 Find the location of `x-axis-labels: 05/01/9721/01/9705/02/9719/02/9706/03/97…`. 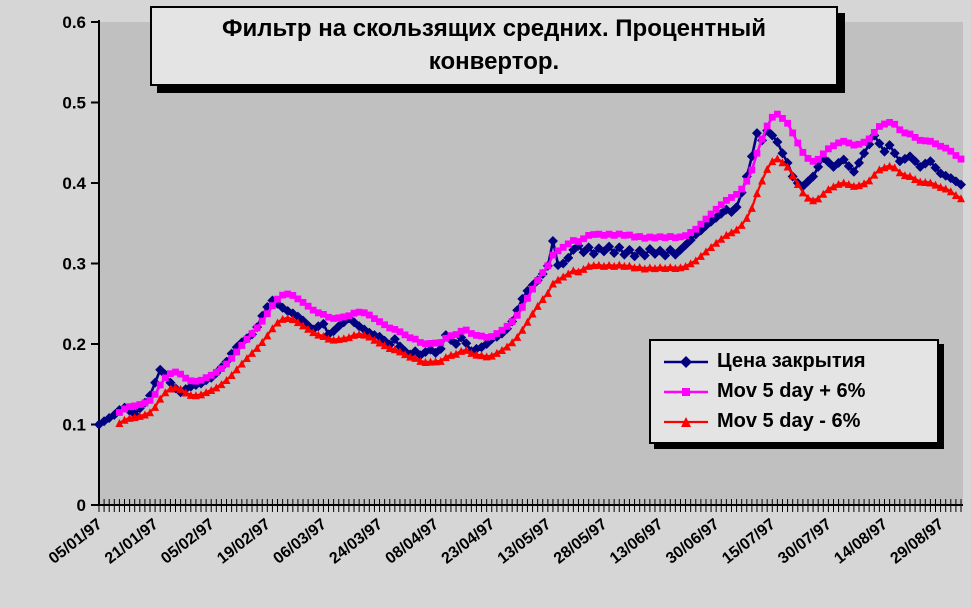

x-axis-labels: 05/01/9721/01/9705/02/9719/02/9706/03/97… is located at coordinates (496, 542).